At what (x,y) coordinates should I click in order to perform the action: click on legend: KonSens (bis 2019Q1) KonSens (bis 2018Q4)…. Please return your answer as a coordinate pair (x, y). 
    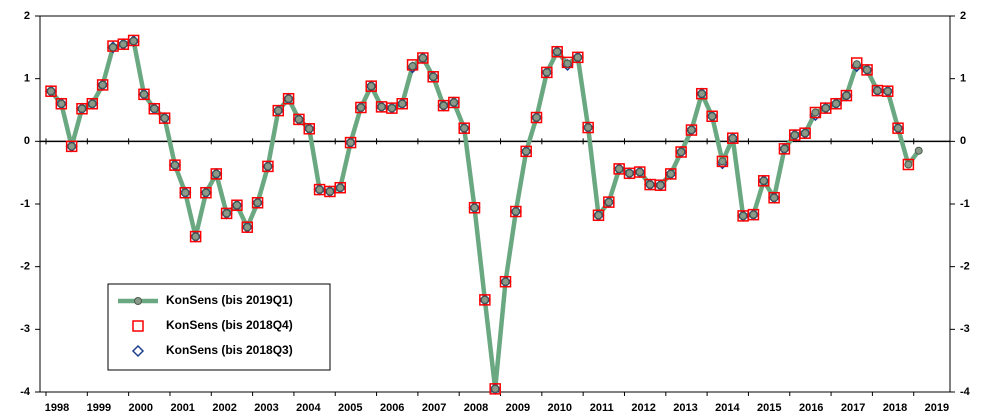
    Looking at the image, I should click on (219, 327).